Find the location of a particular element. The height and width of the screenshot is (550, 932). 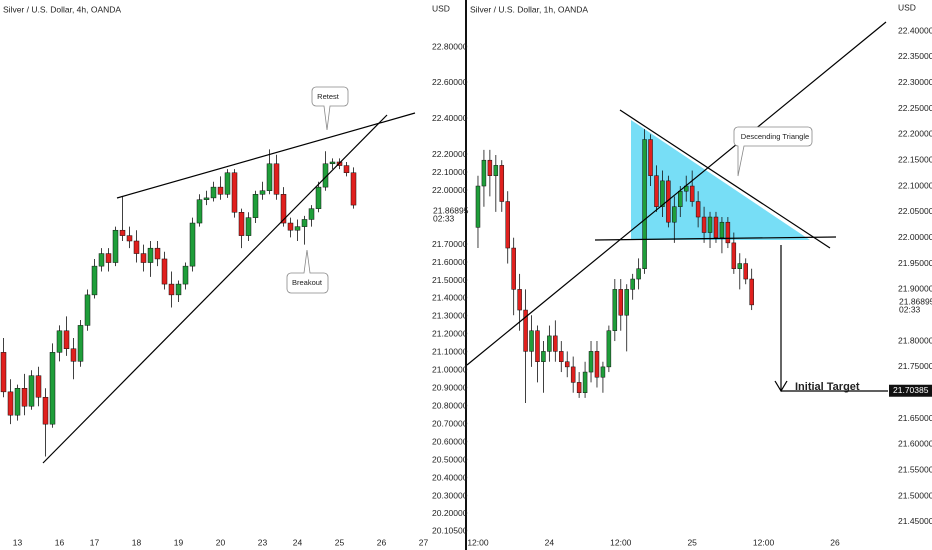

y-tick-label: 22.10000 is located at coordinates (915, 185).